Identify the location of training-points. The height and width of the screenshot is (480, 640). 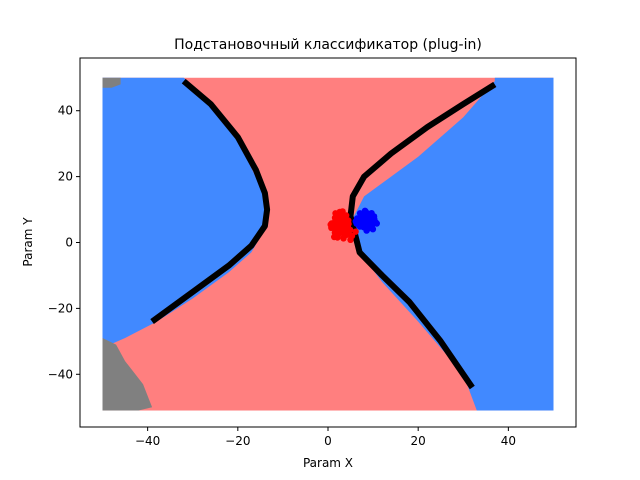
(353, 225).